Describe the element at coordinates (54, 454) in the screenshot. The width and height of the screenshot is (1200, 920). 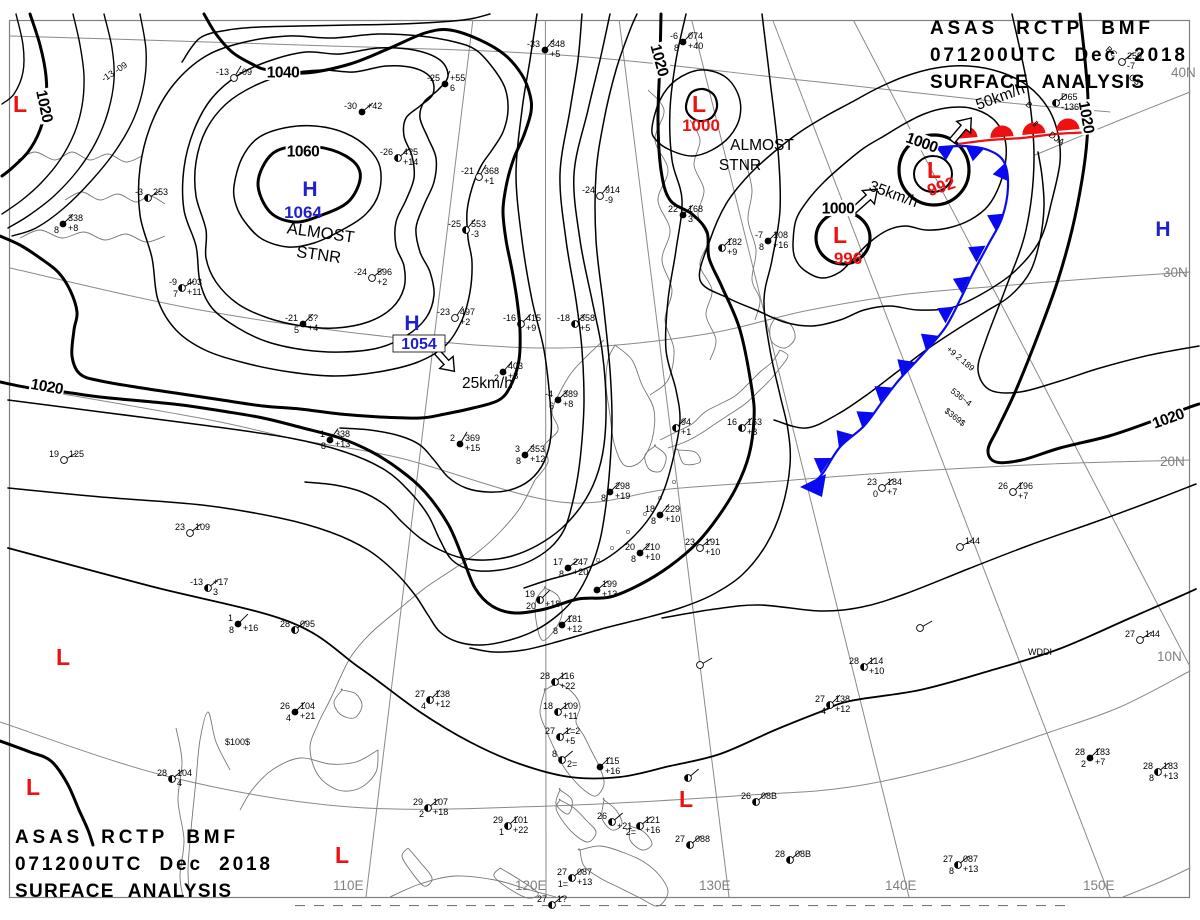
I see `svg-text: 19` at that location.